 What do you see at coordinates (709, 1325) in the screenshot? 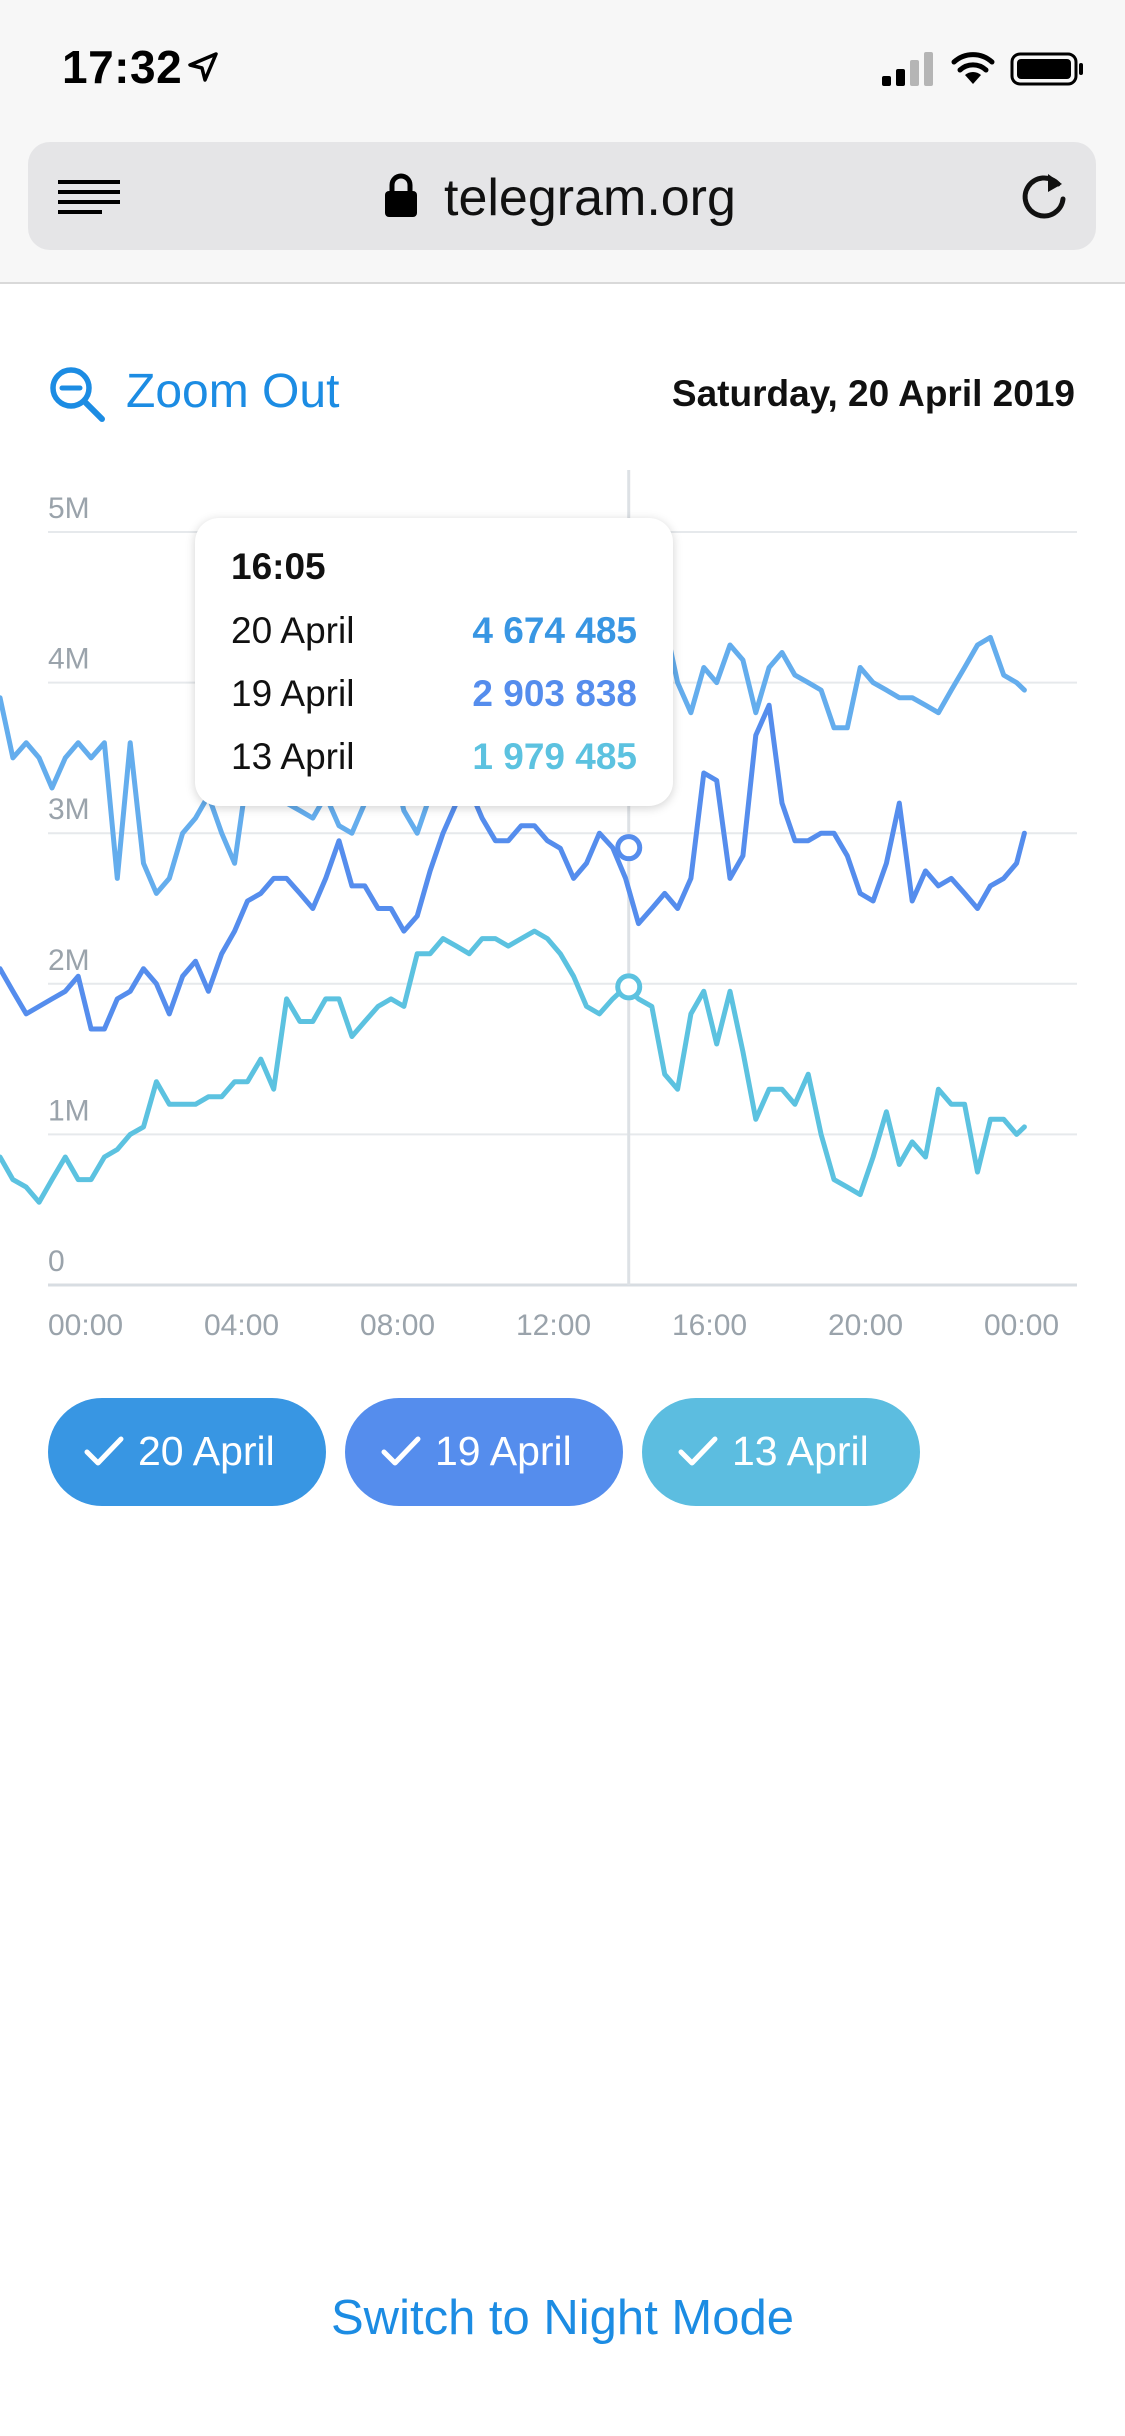
I see `x-tick-label: 16:00` at bounding box center [709, 1325].